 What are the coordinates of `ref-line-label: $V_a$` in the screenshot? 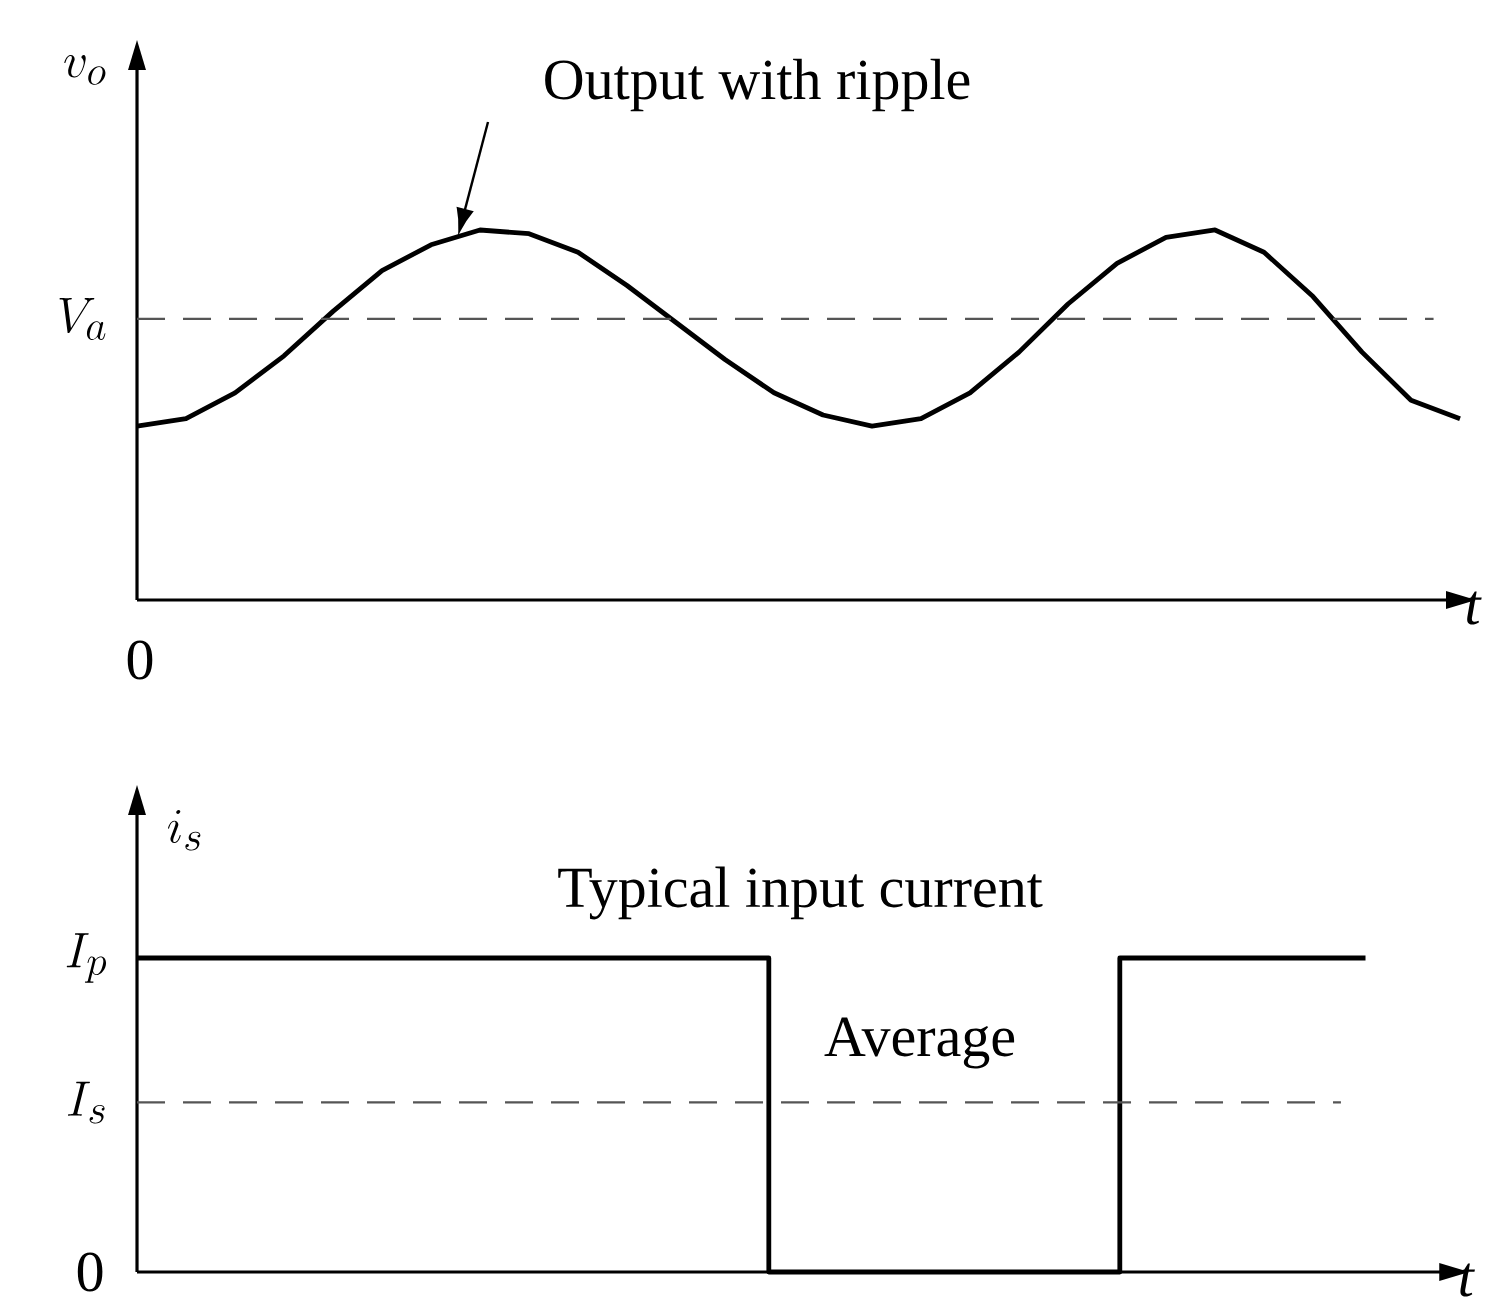 It's located at (82, 319).